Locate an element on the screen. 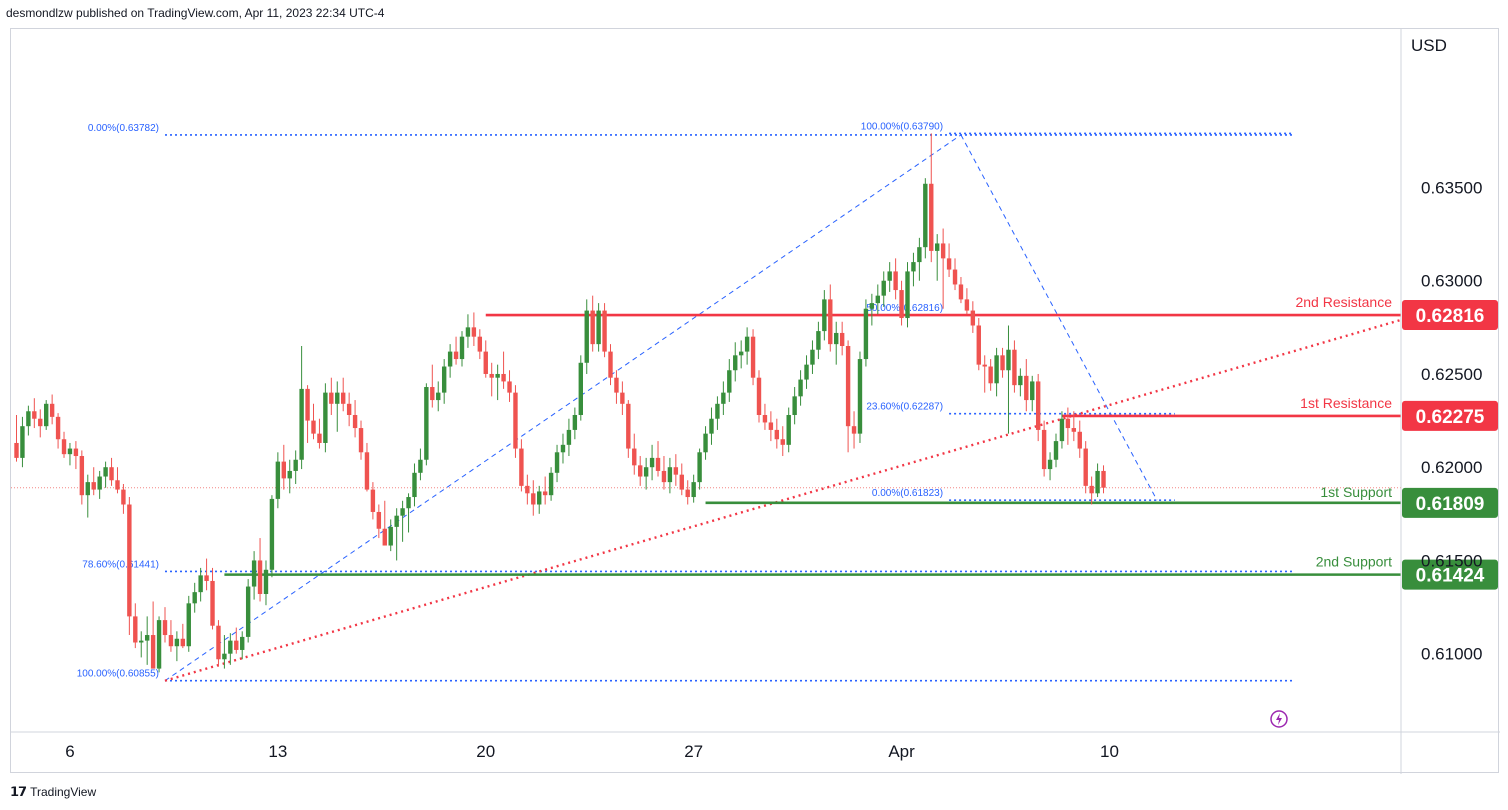 The width and height of the screenshot is (1508, 810). y-tick-label: 0.63000 is located at coordinates (1451, 281).